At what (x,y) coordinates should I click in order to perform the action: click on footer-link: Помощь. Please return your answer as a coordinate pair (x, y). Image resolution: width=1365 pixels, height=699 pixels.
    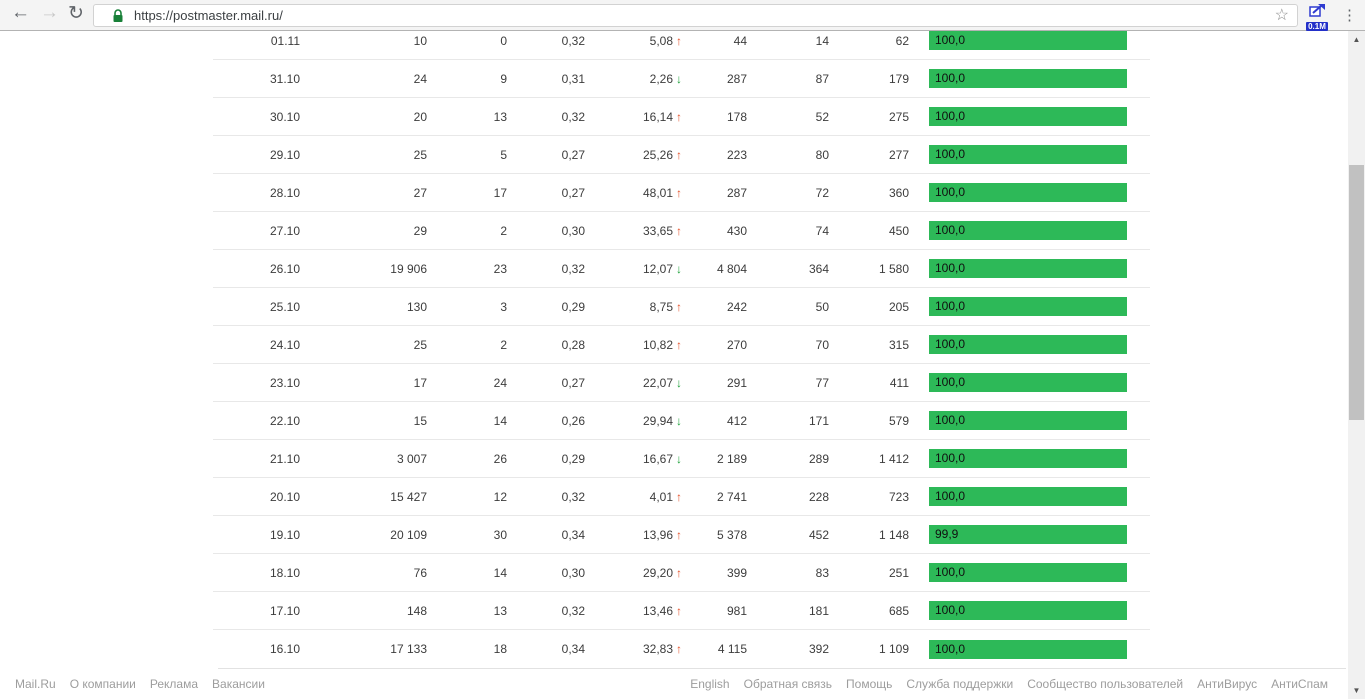
    Looking at the image, I should click on (869, 684).